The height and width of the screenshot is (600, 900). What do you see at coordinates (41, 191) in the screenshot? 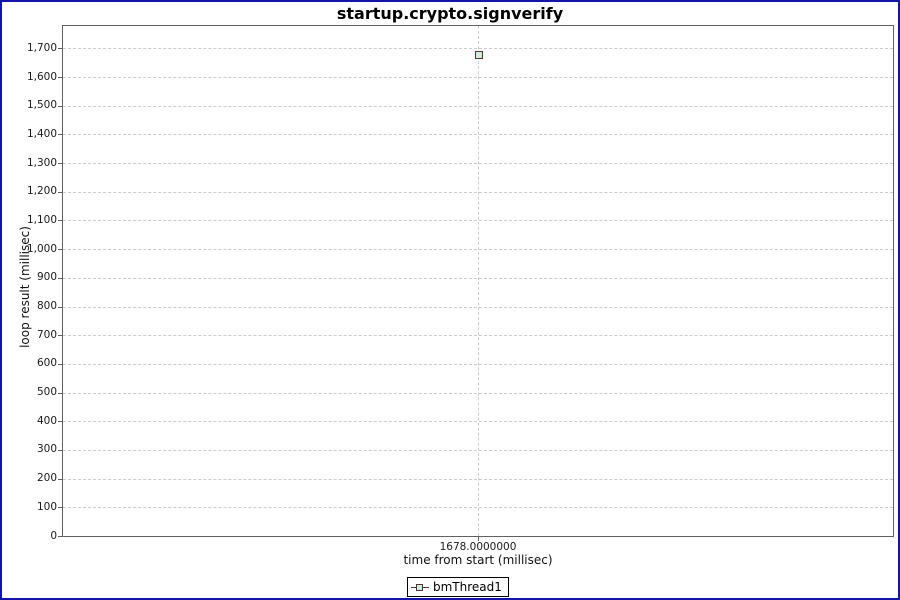
I see `y-tick-label: 1,200` at bounding box center [41, 191].